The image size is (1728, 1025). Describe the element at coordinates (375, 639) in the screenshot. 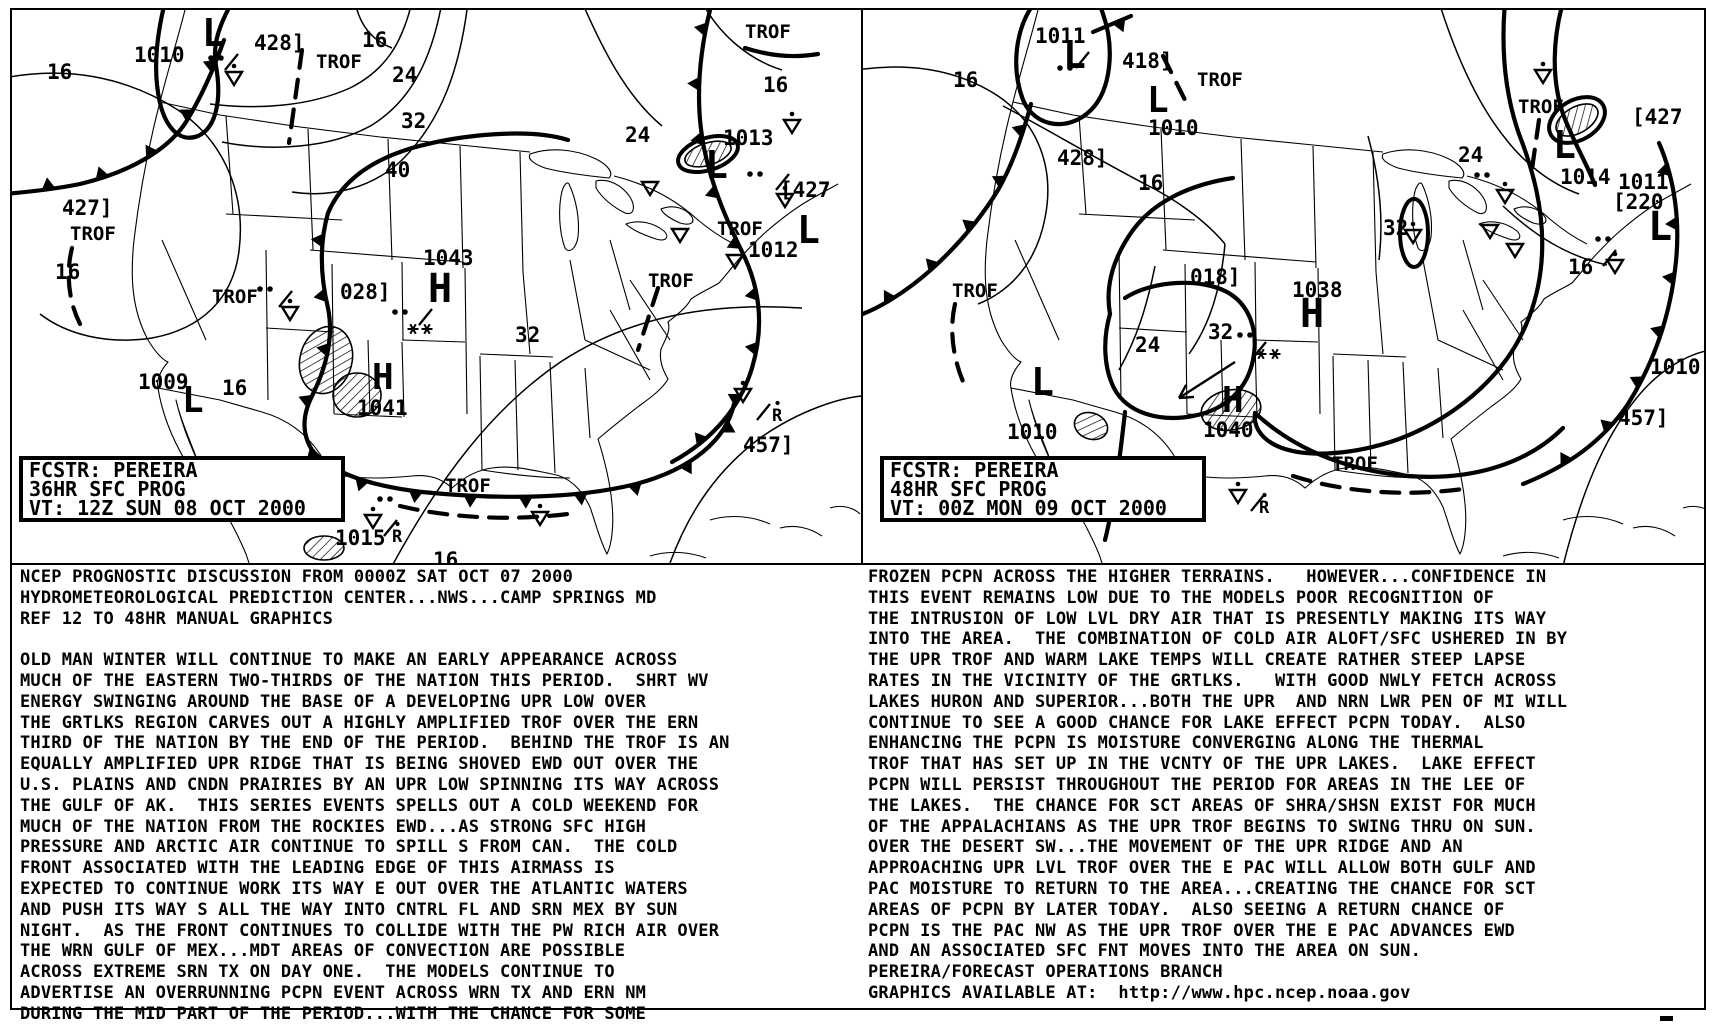

I see `discussion-line` at that location.